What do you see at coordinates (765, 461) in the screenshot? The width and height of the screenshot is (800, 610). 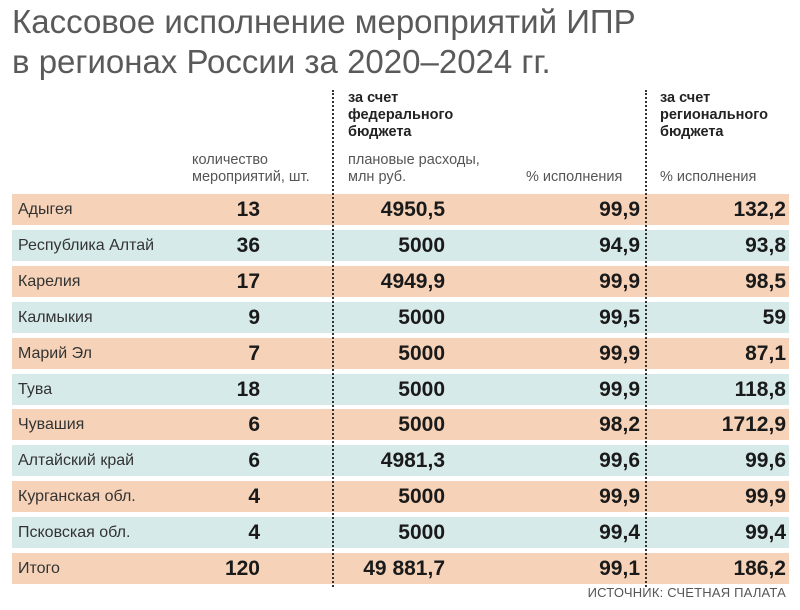 I see `regional-pct-cell: 99,6` at bounding box center [765, 461].